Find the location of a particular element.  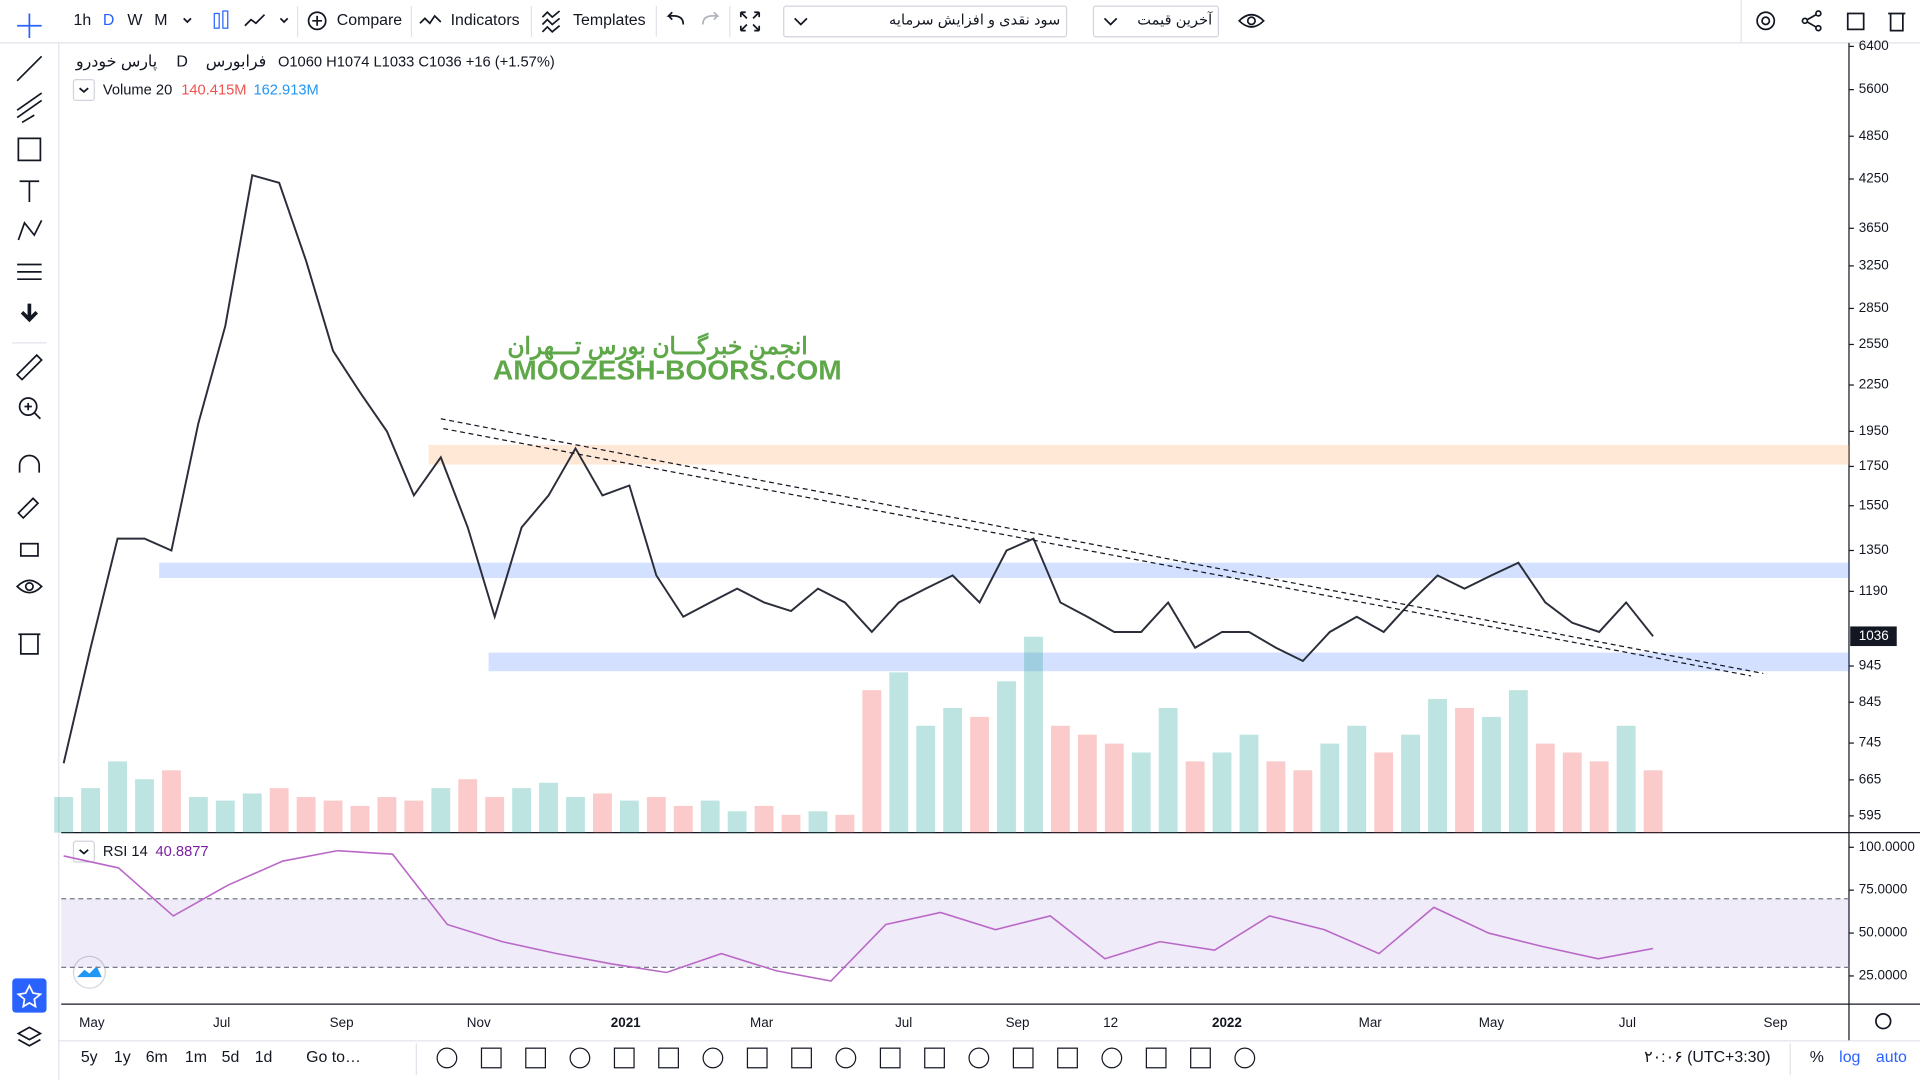

rsi-tick-label: 100.0000 is located at coordinates (1887, 846).